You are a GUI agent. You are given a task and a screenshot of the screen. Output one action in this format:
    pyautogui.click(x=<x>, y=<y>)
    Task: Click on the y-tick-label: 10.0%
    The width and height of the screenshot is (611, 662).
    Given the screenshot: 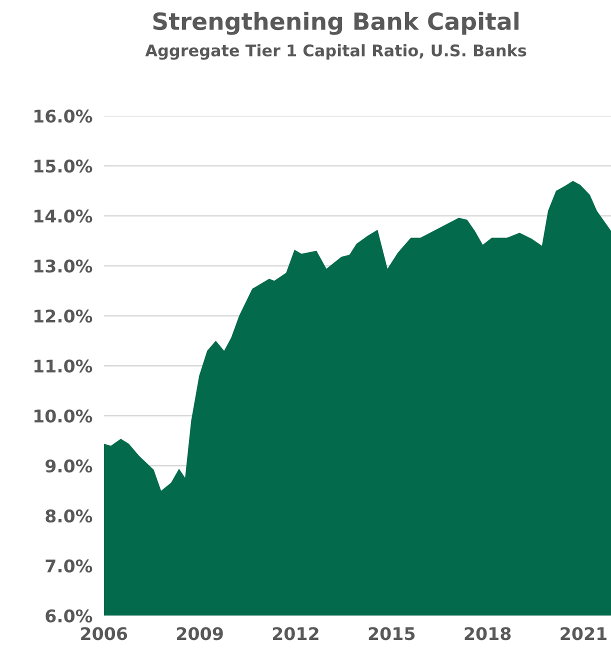 What is the action you would take?
    pyautogui.click(x=63, y=416)
    